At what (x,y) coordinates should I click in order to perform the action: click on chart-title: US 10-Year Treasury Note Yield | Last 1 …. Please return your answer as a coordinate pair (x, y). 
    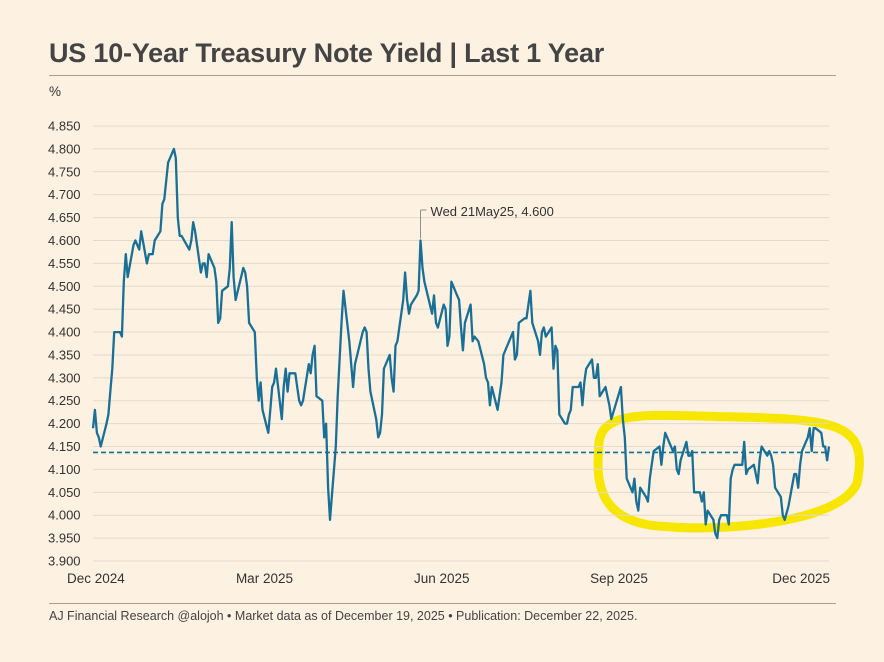
    Looking at the image, I should click on (327, 53).